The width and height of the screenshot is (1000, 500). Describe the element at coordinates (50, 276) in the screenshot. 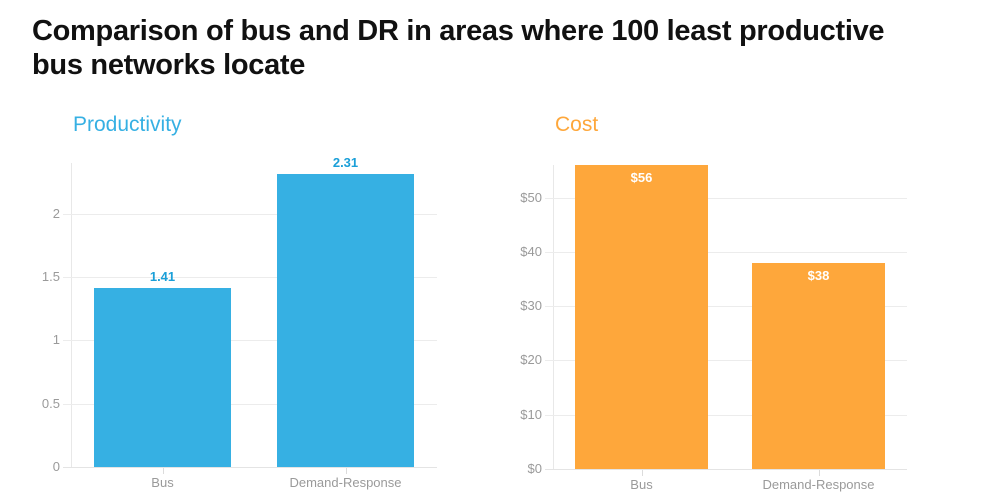

I see `y-tick-label: 1.5` at that location.